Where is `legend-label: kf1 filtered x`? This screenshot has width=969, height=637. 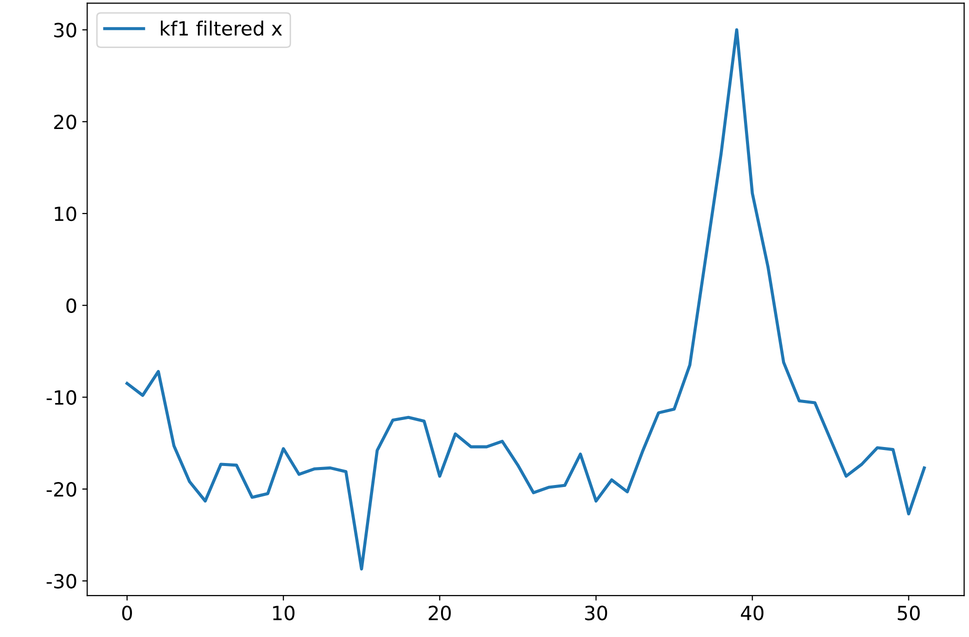
legend-label: kf1 filtered x is located at coordinates (221, 28).